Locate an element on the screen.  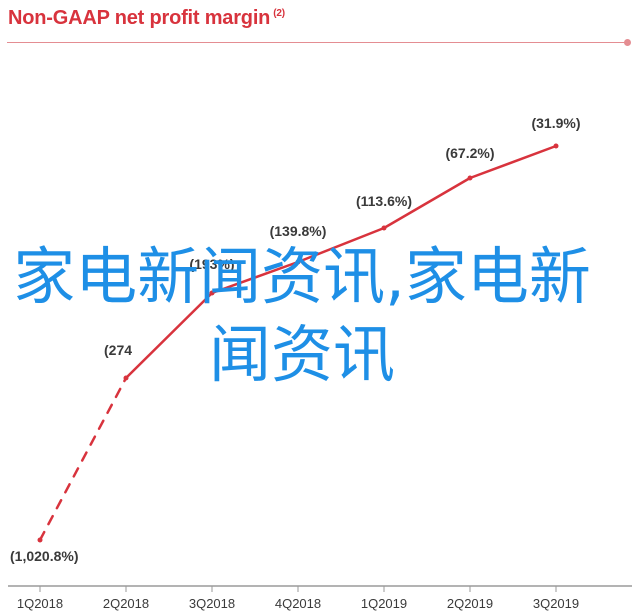
data-label: (1,020.8%) is located at coordinates (44, 556).